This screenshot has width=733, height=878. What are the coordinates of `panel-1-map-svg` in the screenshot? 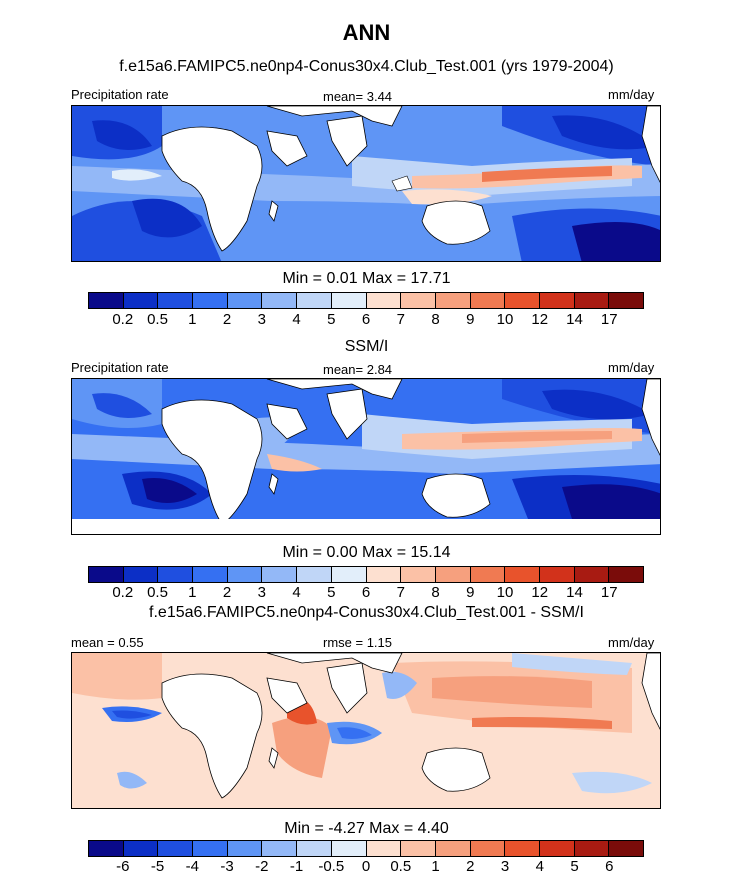 It's located at (366, 183).